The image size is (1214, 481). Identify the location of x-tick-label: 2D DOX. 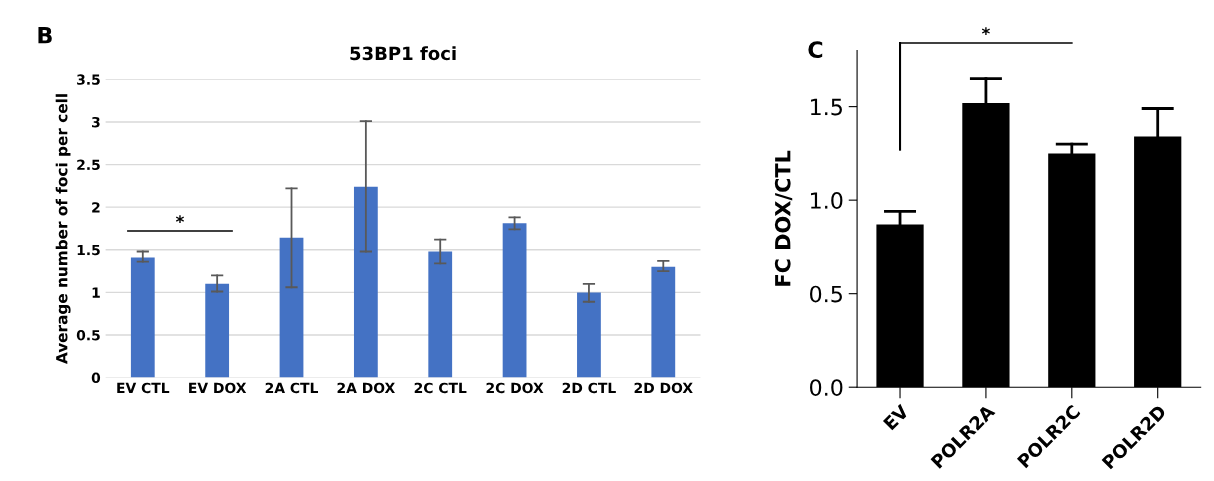
(663, 388).